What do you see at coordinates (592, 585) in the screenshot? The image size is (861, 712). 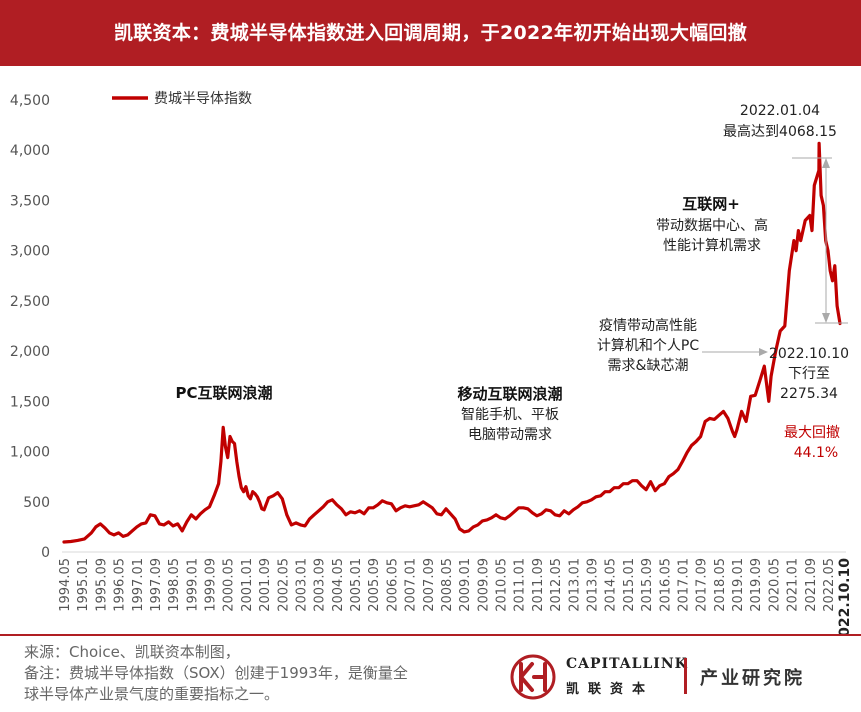 I see `x-tick-label: 2013.09` at bounding box center [592, 585].